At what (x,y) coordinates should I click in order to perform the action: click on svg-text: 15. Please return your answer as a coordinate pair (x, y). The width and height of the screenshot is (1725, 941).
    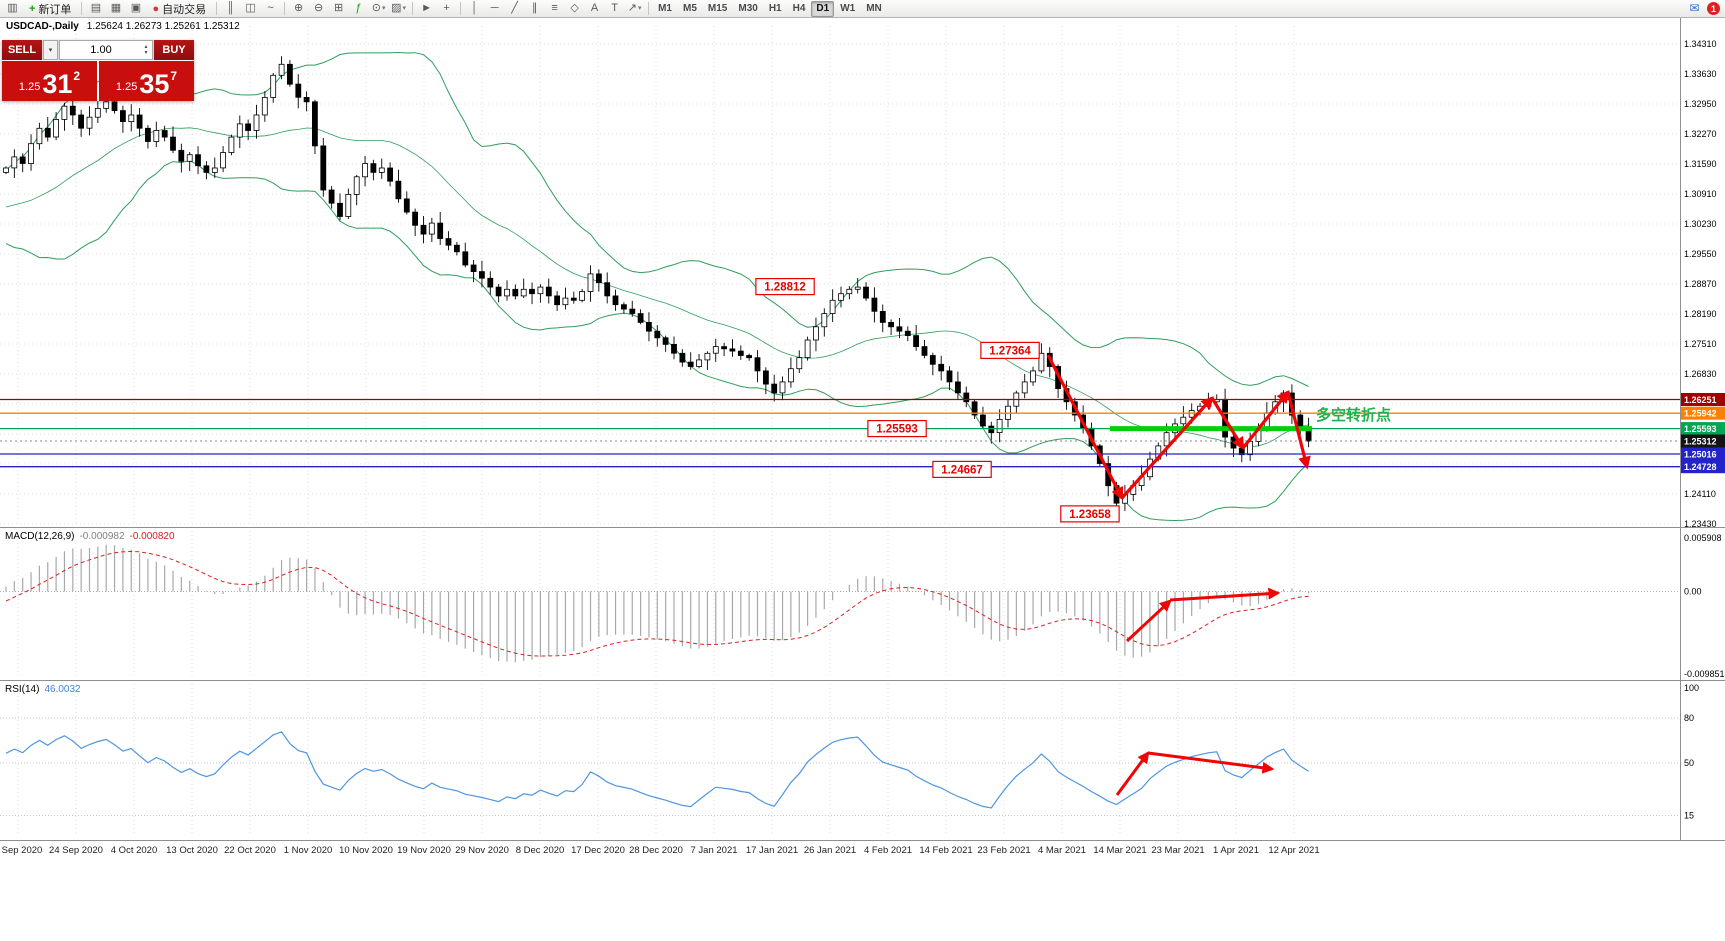
    Looking at the image, I should click on (1689, 816).